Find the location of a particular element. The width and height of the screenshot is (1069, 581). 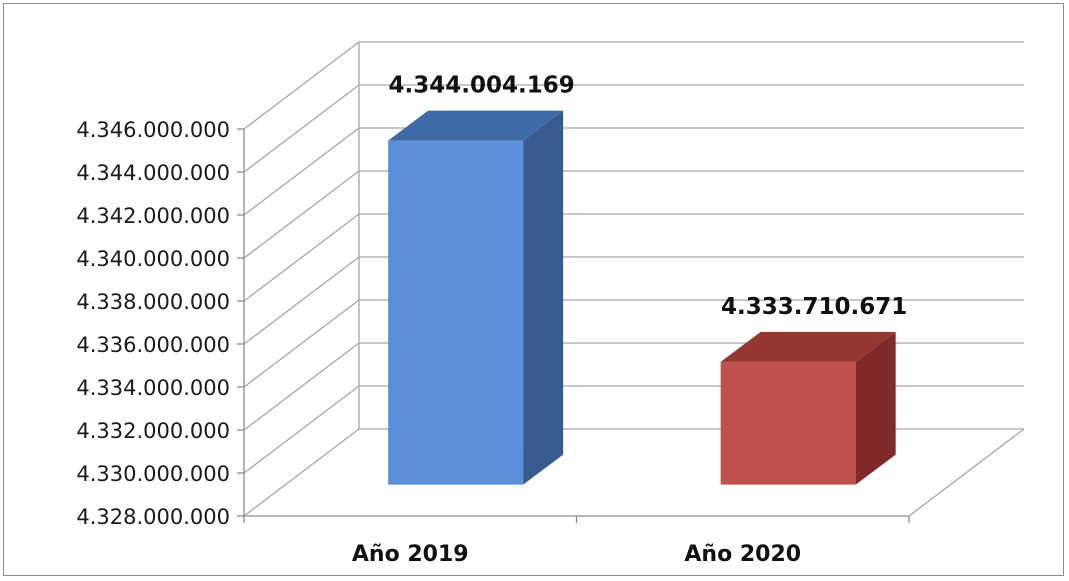

data-label: 4.344.004.169 is located at coordinates (482, 86).